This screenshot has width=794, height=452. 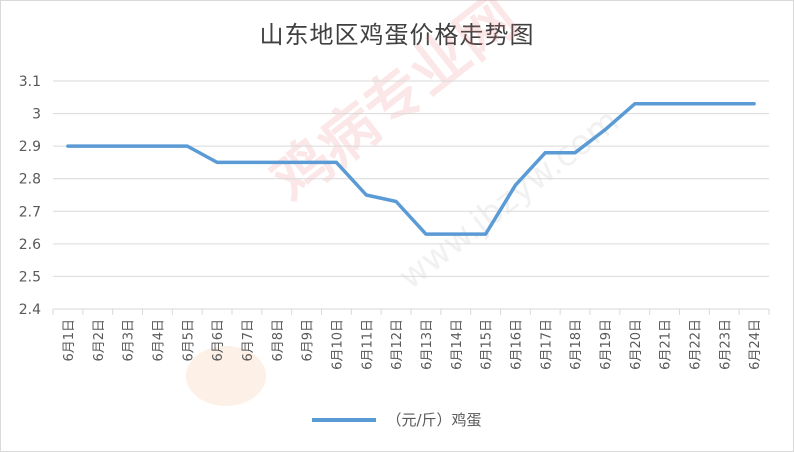 I want to click on x-tick-label: 6月17日, so click(x=546, y=344).